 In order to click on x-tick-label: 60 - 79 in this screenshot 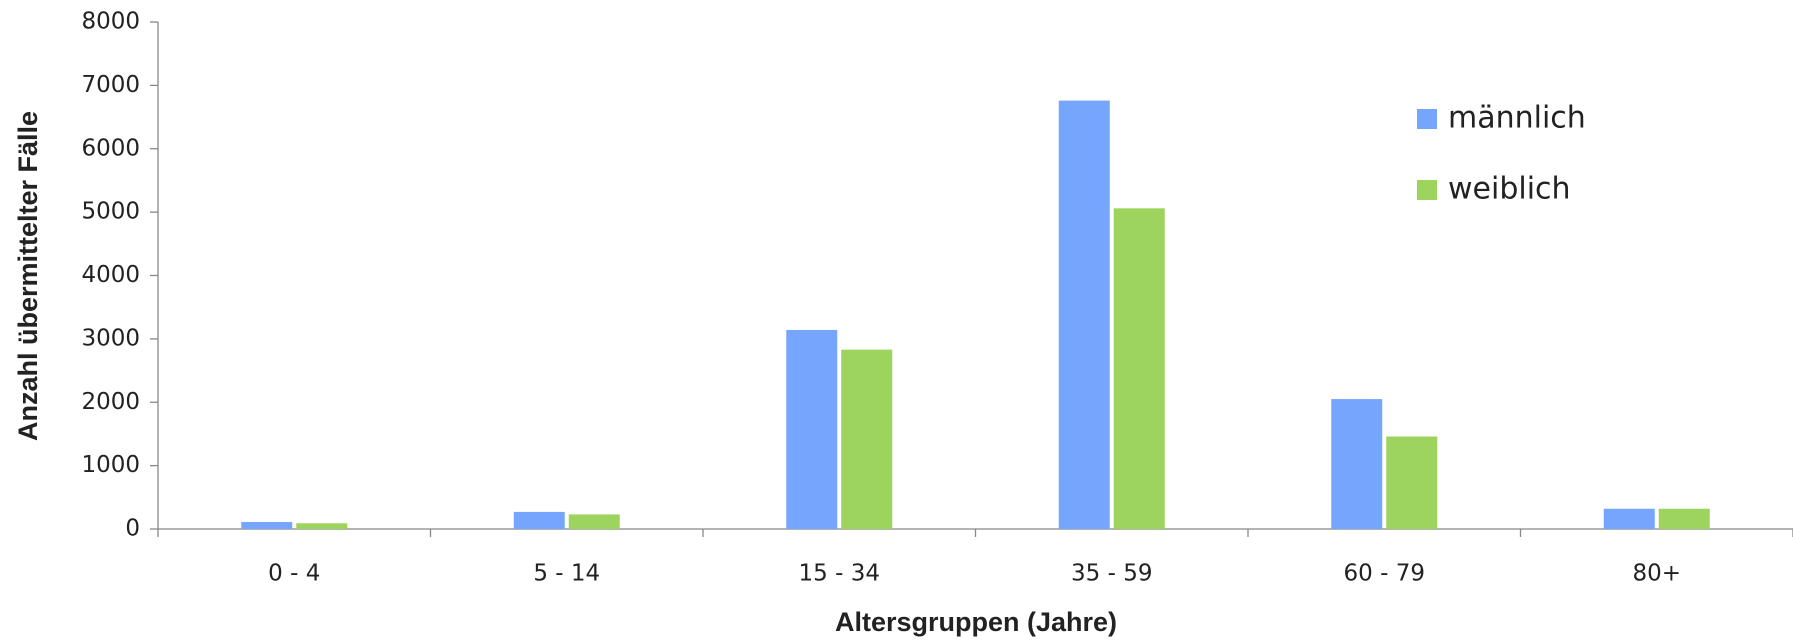, I will do `click(1384, 574)`.